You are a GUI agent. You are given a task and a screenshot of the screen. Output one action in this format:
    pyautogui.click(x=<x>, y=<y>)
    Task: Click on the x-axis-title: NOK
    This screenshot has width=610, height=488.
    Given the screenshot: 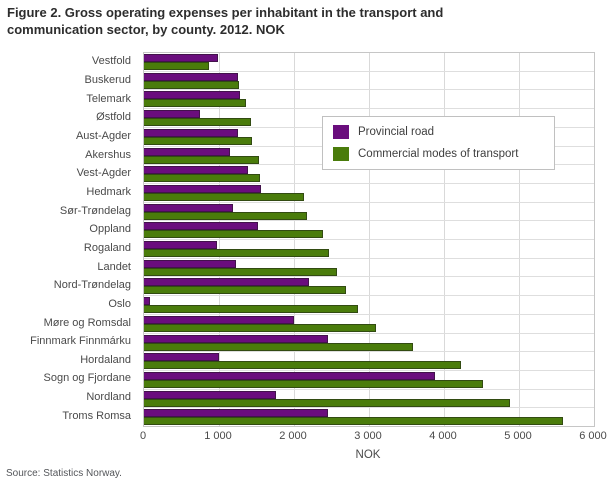 What is the action you would take?
    pyautogui.click(x=368, y=455)
    